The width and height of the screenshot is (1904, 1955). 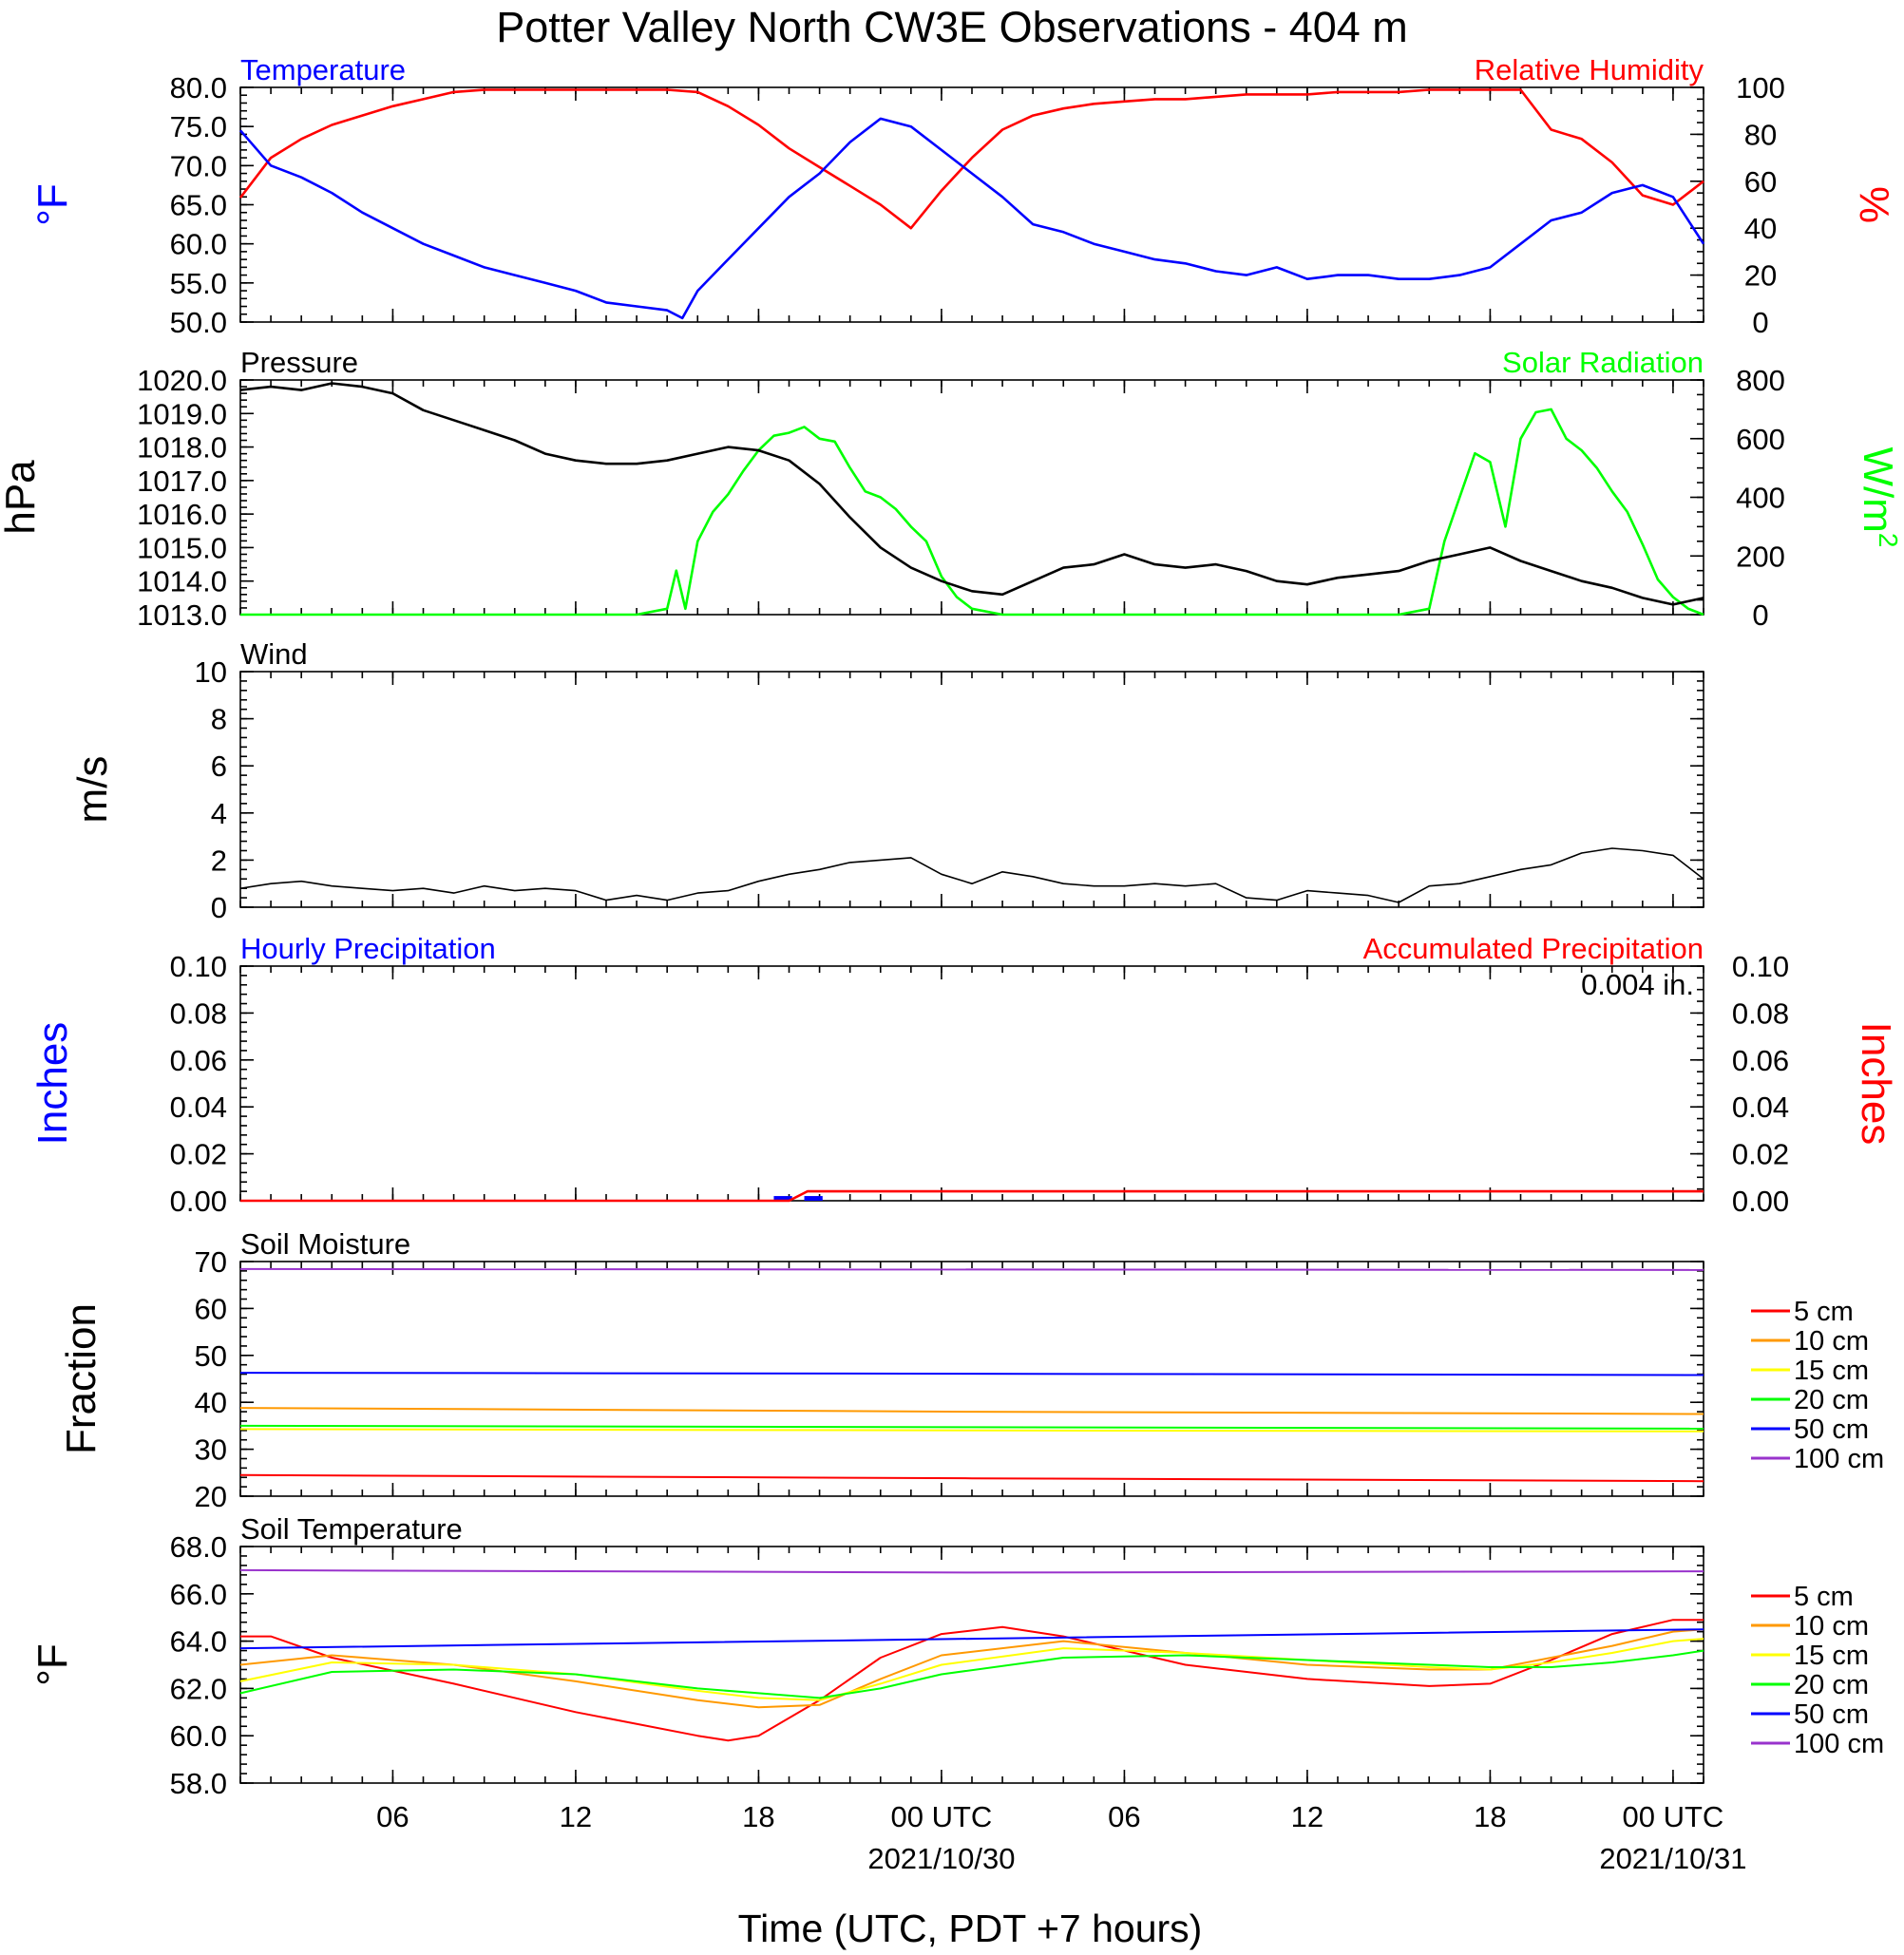 What do you see at coordinates (211, 1450) in the screenshot?
I see `y-left-tick-label: 30` at bounding box center [211, 1450].